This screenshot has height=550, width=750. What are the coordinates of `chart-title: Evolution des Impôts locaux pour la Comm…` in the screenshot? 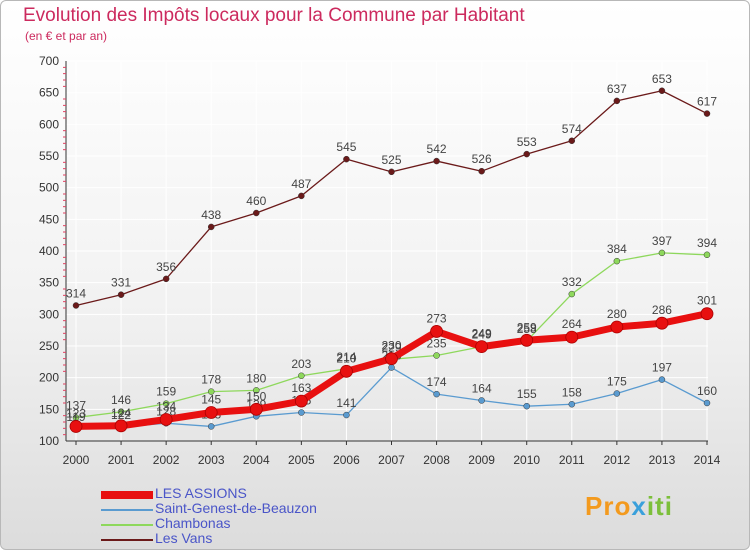 It's located at (274, 15).